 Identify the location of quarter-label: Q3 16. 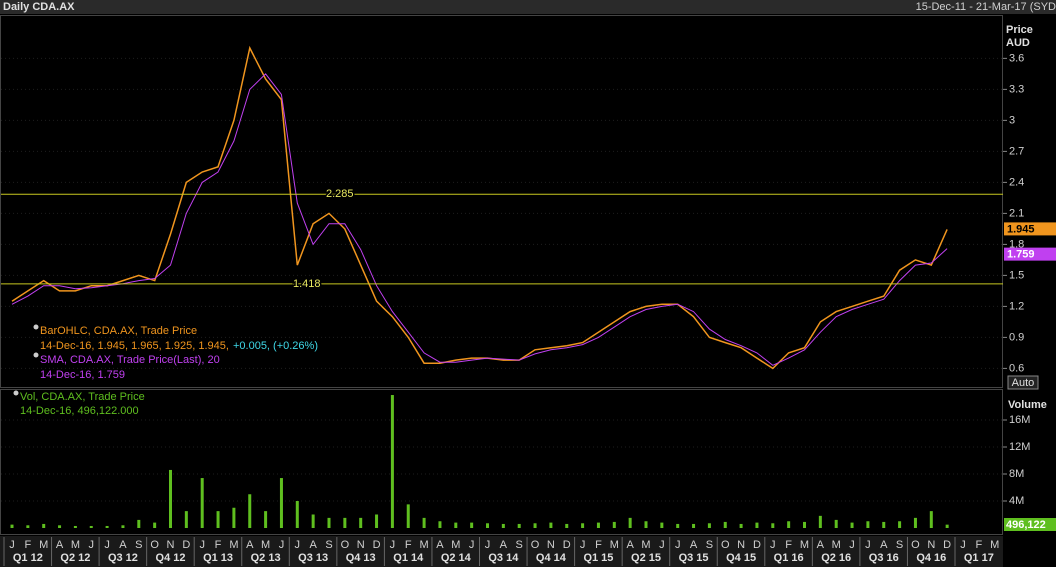
(884, 558).